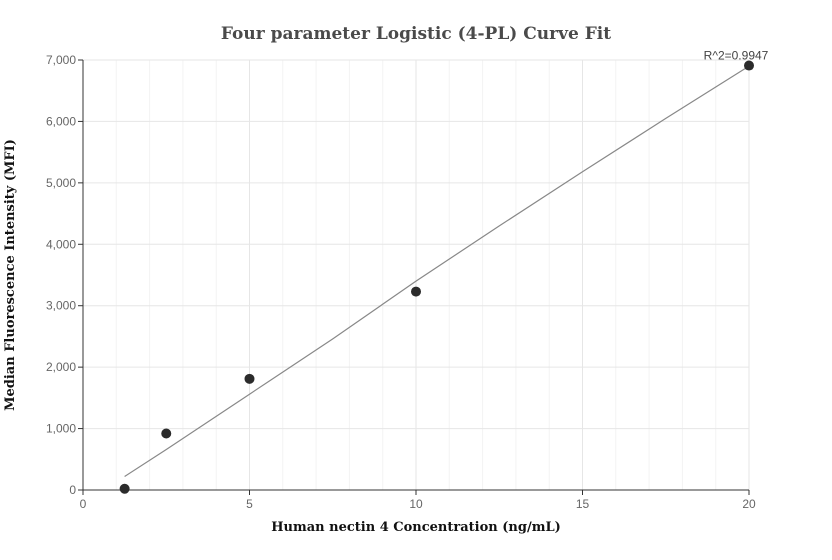 The width and height of the screenshot is (832, 560). Describe the element at coordinates (61, 244) in the screenshot. I see `y-tick-label: 4,000` at that location.